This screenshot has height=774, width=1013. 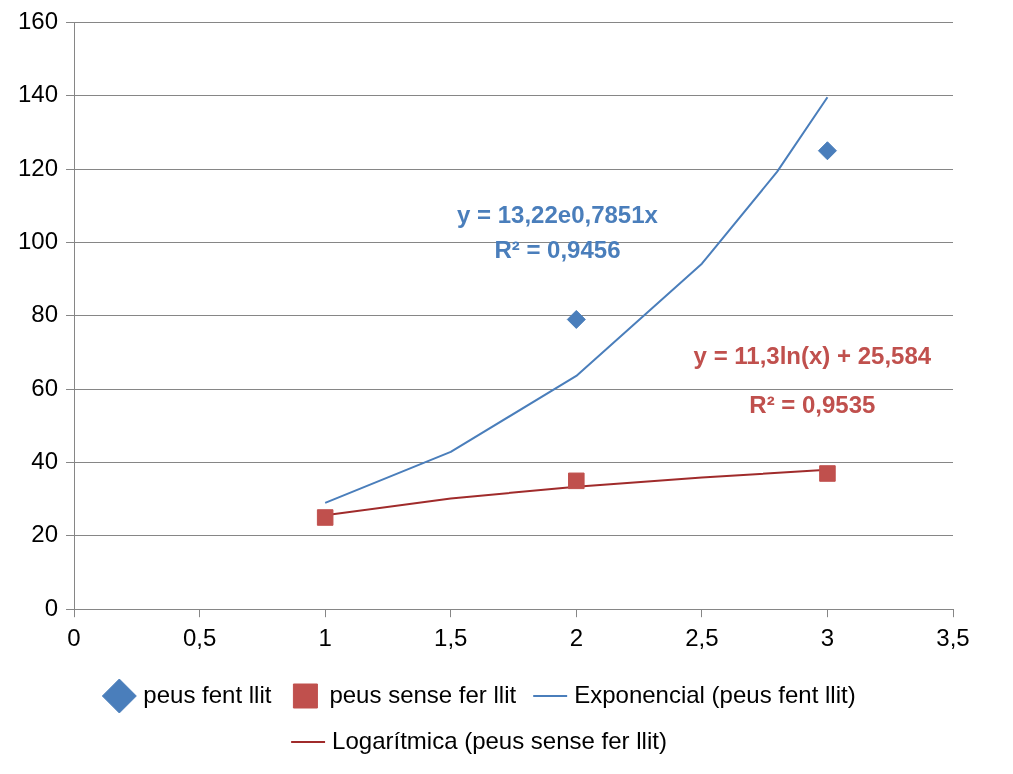 What do you see at coordinates (423, 694) in the screenshot?
I see `legend-label: peus sense fer llit` at bounding box center [423, 694].